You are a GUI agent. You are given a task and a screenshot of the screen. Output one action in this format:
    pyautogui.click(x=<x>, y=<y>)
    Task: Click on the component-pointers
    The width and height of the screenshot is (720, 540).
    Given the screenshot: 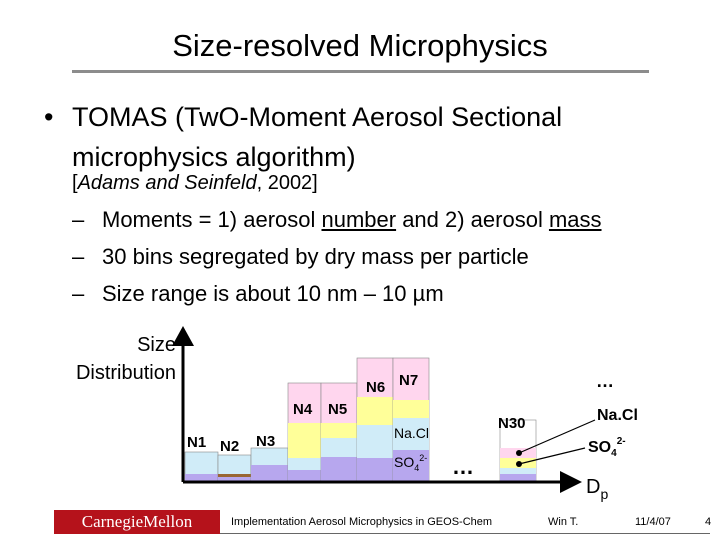 What is the action you would take?
    pyautogui.click(x=556, y=443)
    